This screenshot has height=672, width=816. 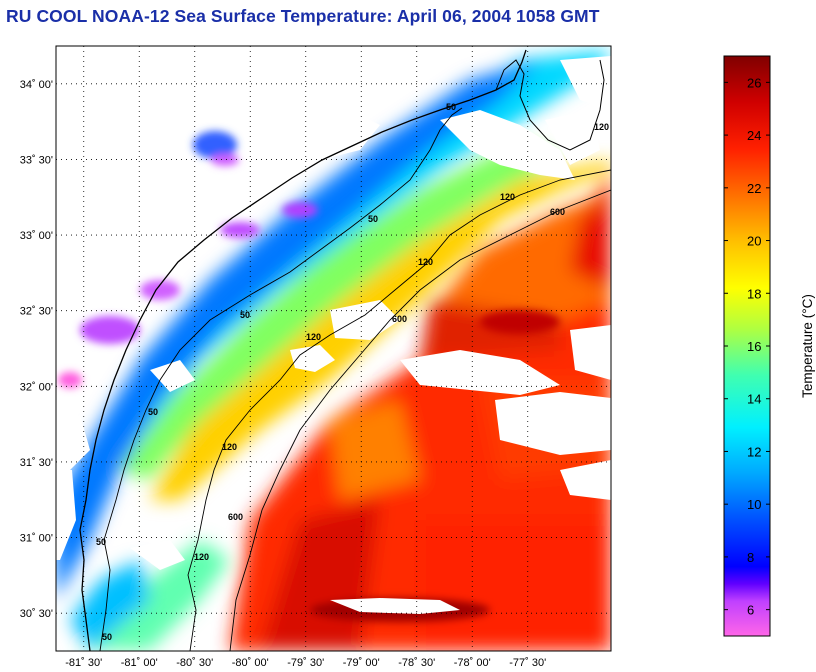 I want to click on lon-tick-label-0: -81˚ 30', so click(x=83, y=663).